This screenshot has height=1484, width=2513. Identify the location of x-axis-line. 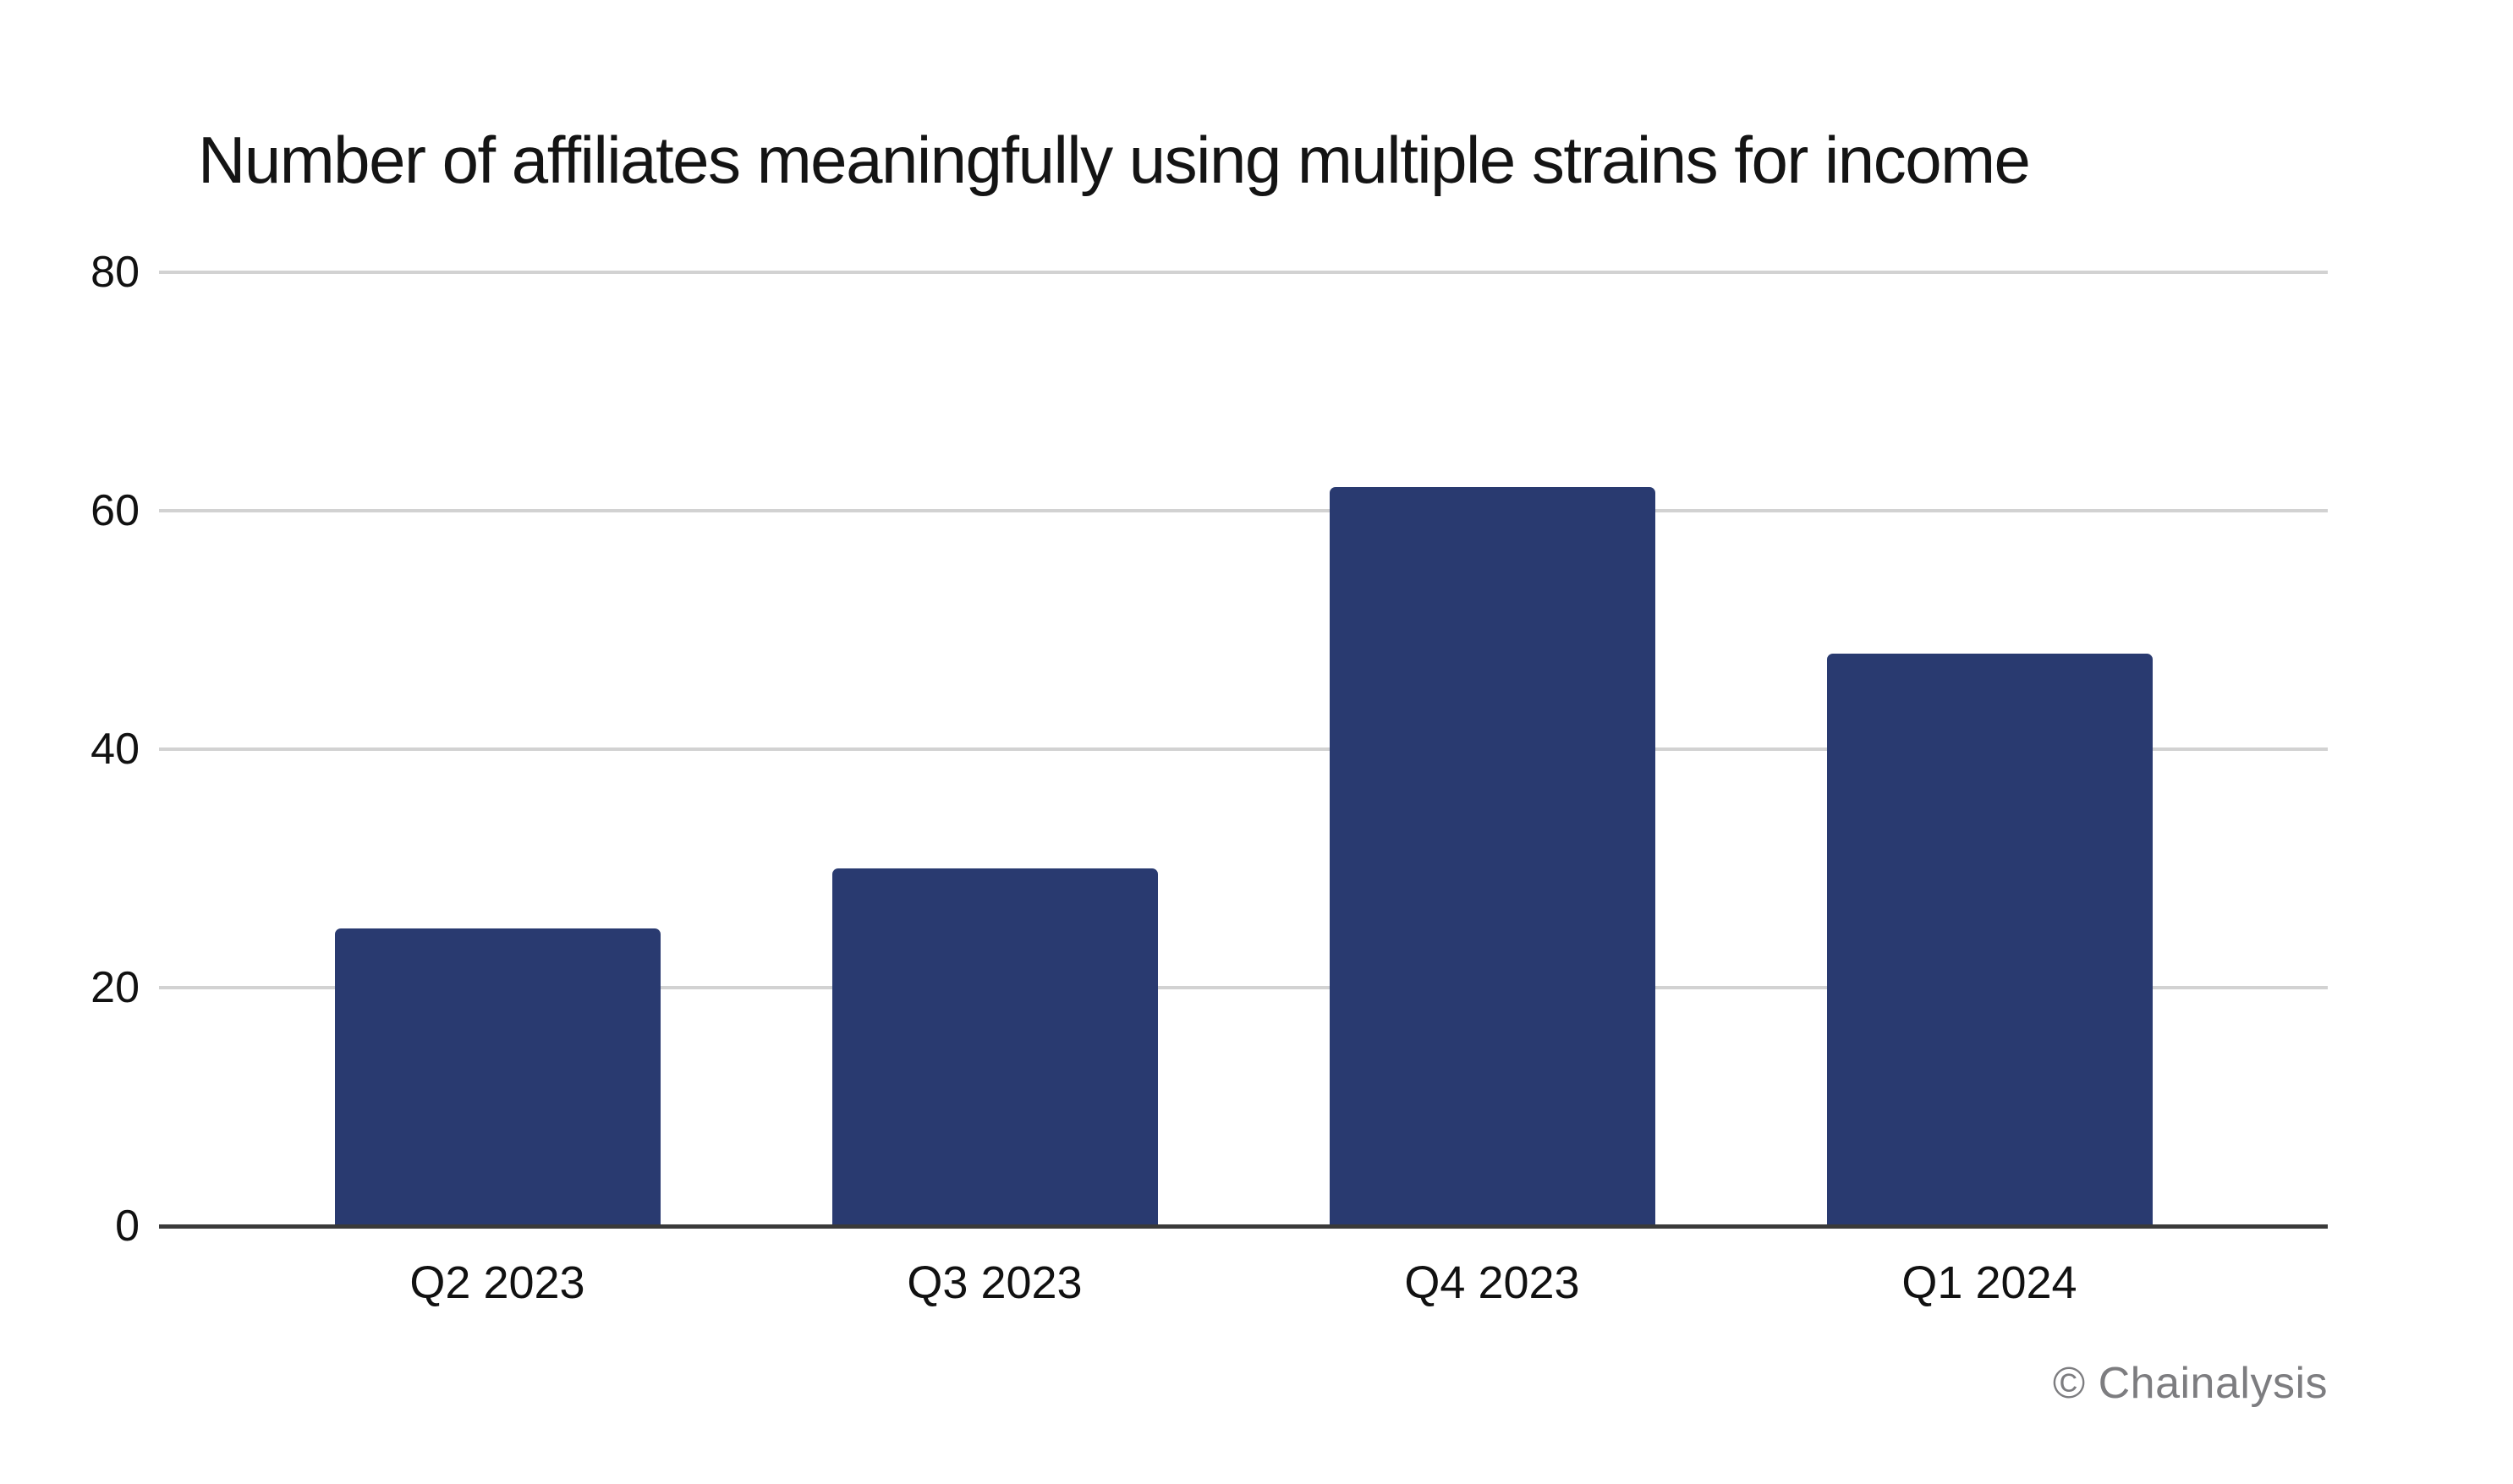
(1243, 1226).